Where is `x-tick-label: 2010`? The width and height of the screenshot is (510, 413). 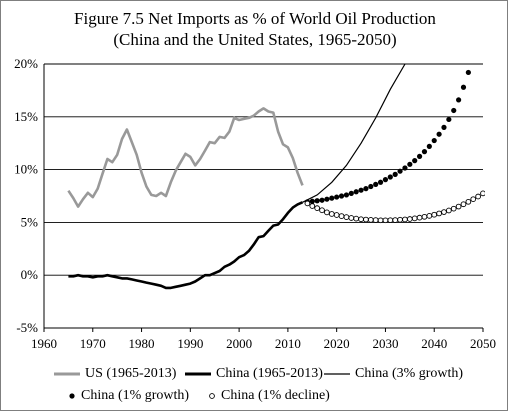 x-tick-label: 2010 is located at coordinates (288, 343).